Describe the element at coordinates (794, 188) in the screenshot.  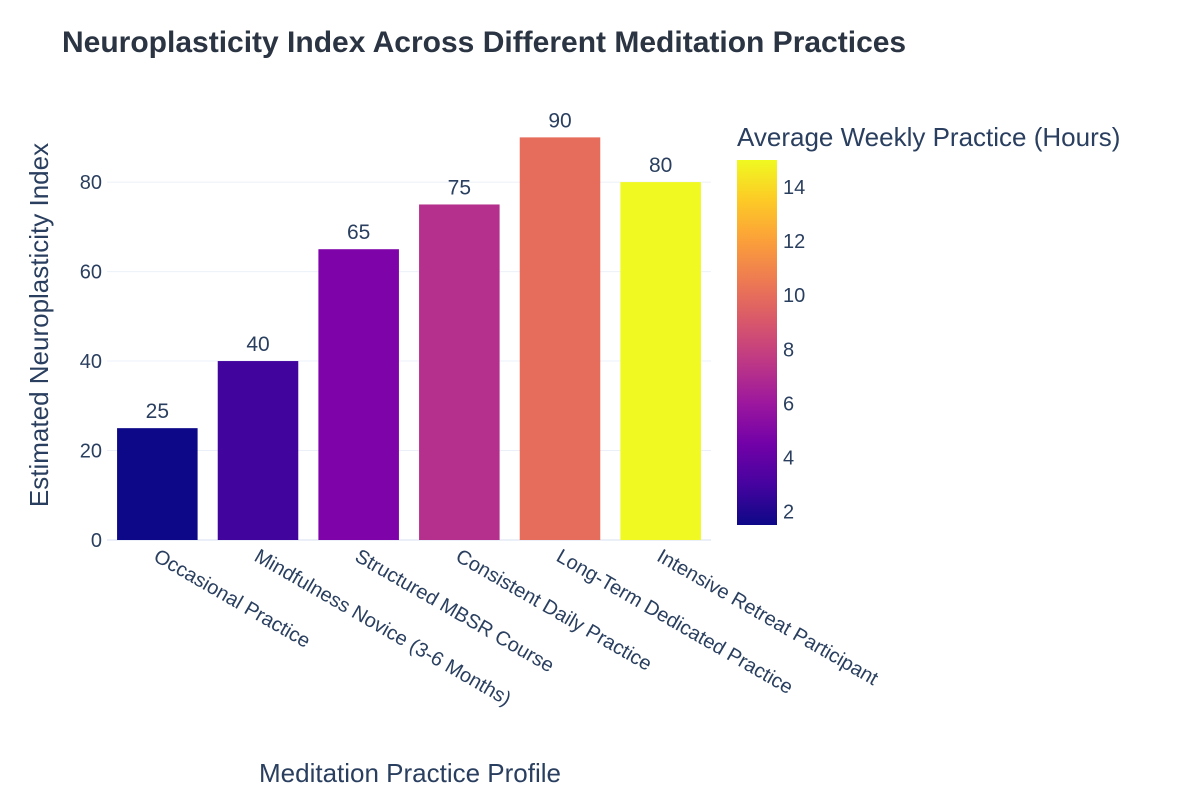
I see `colorbar-tick-label: 14` at that location.